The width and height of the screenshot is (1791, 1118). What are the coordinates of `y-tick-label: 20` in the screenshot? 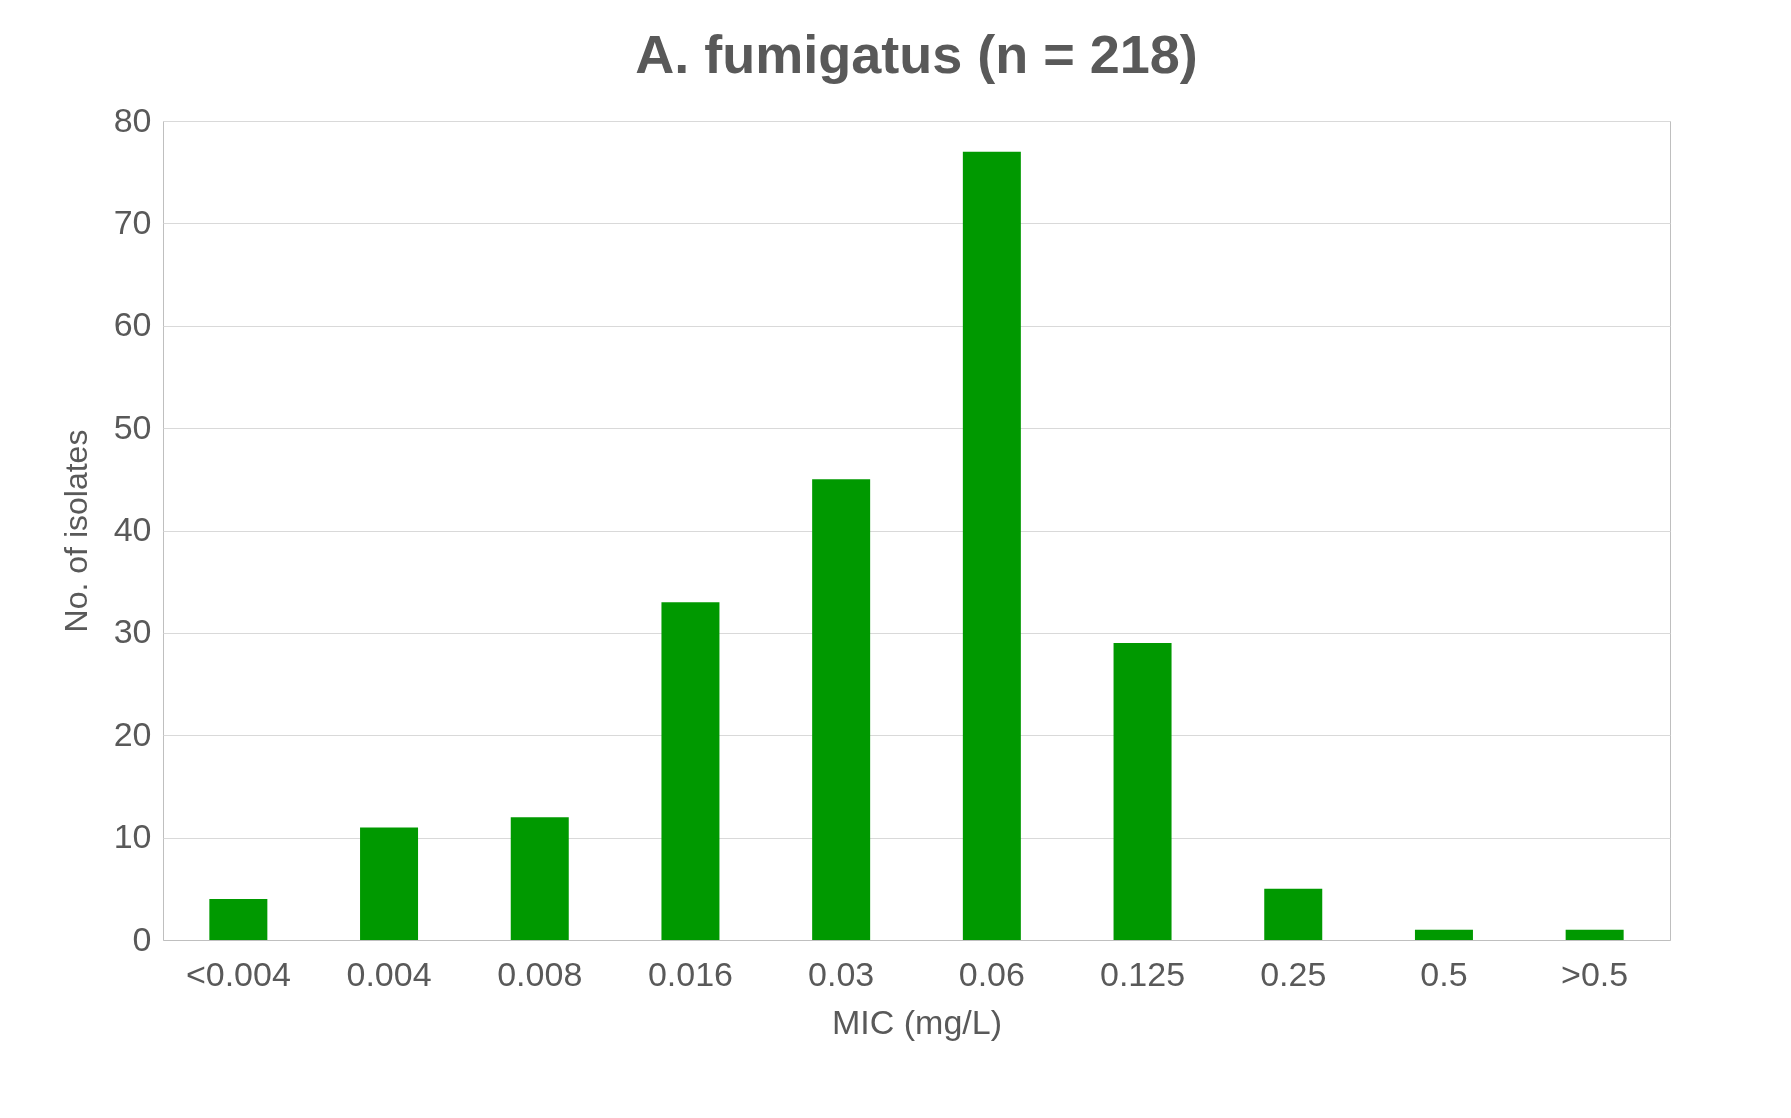 It's located at (132, 733).